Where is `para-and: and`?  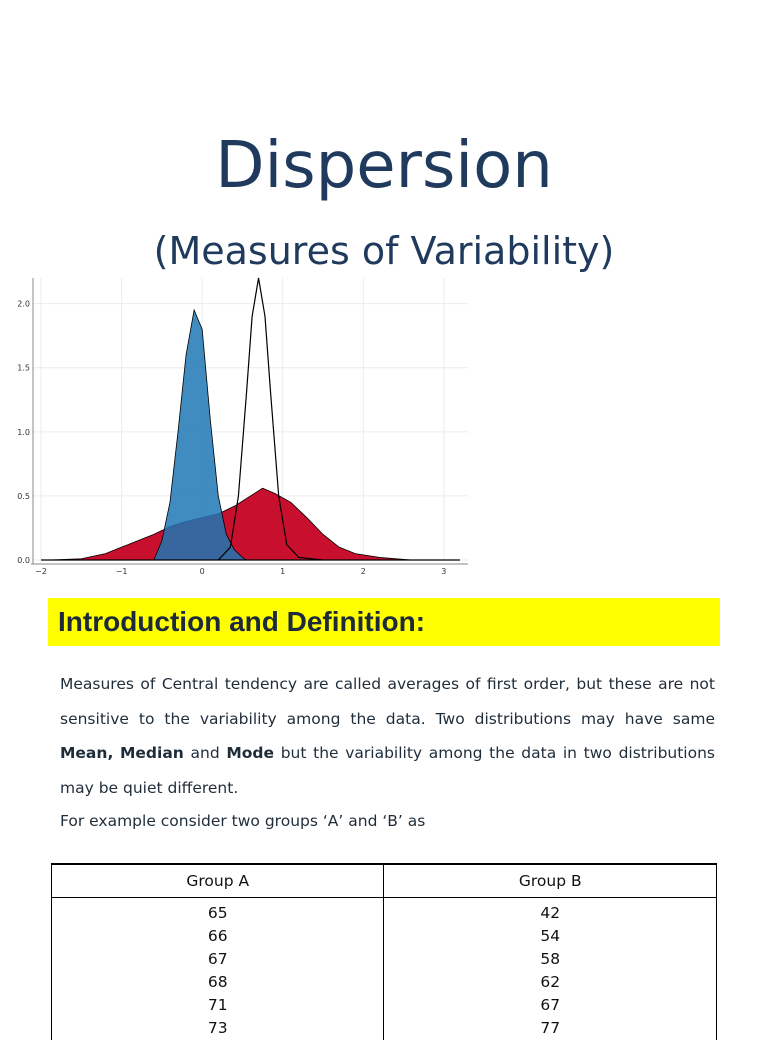
para-and: and is located at coordinates (205, 753).